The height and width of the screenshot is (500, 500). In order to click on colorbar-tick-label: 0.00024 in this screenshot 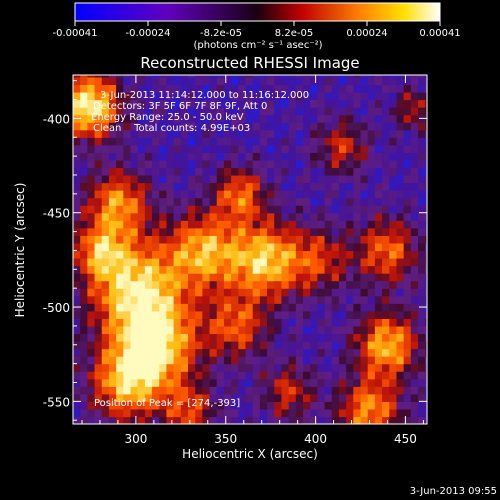, I will do `click(366, 33)`.